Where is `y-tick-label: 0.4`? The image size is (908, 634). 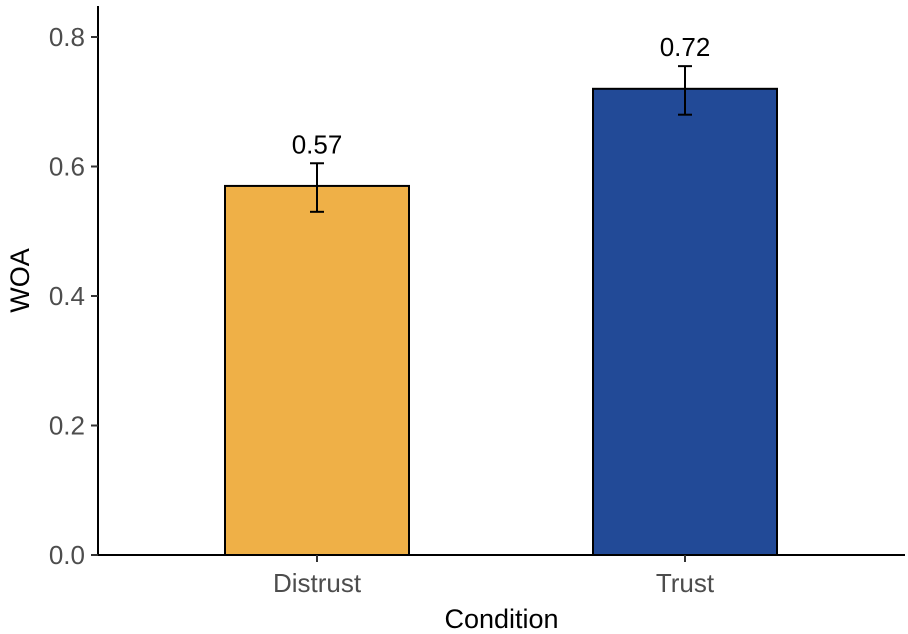 y-tick-label: 0.4 is located at coordinates (67, 296).